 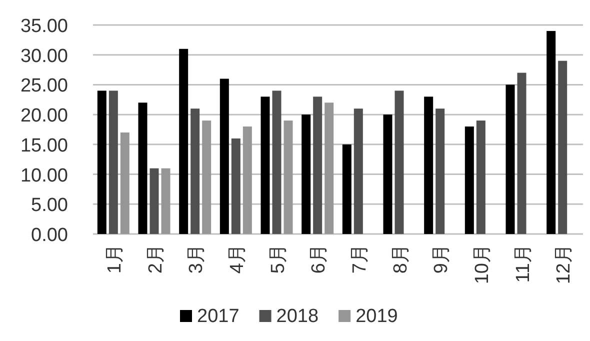 What do you see at coordinates (441, 259) in the screenshot?
I see `x-tick-label: 9月` at bounding box center [441, 259].